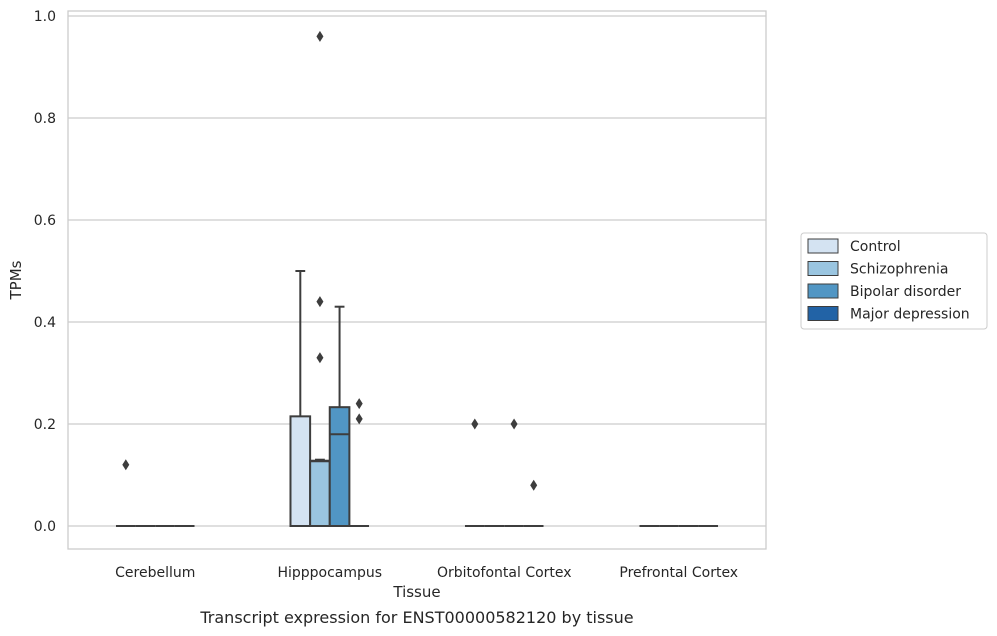  I want to click on legend-label: Bipolar disorder, so click(905, 292).